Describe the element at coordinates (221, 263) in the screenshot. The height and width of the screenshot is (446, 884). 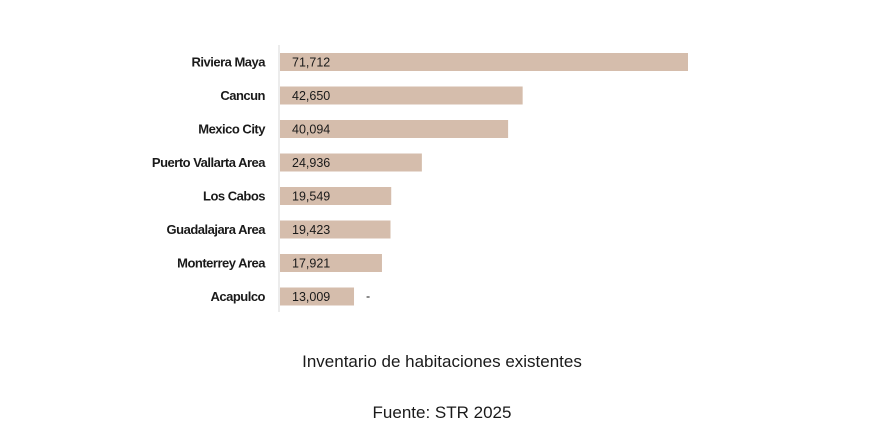
I see `category-label-6: Monterrey Area` at that location.